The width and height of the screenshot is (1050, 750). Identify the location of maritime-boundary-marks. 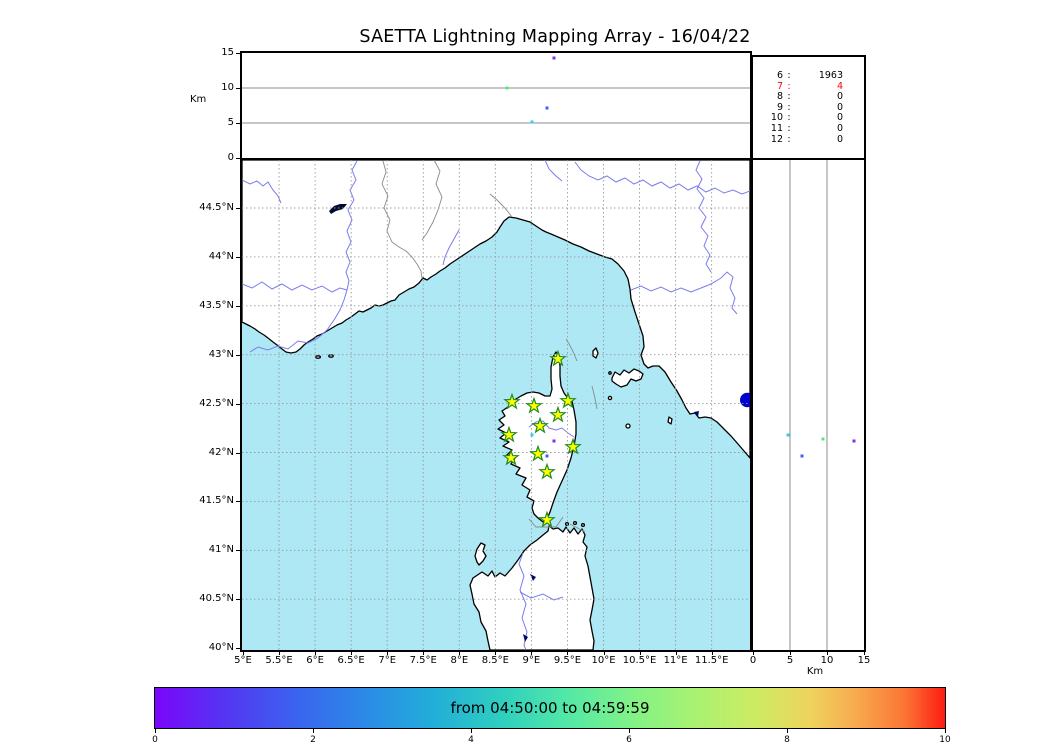
(563, 435).